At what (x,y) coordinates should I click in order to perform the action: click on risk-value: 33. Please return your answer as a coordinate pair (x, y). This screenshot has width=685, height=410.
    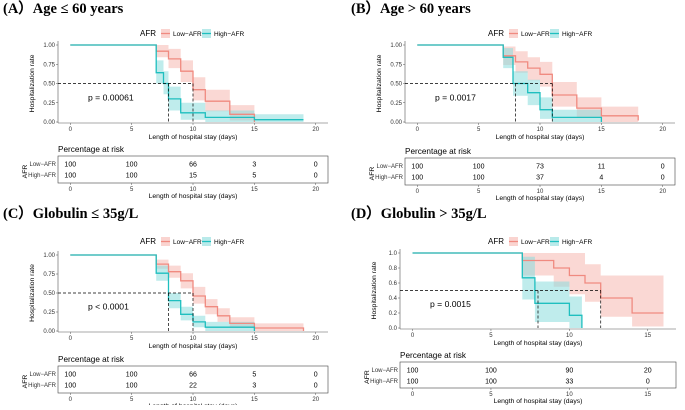
    Looking at the image, I should click on (569, 382).